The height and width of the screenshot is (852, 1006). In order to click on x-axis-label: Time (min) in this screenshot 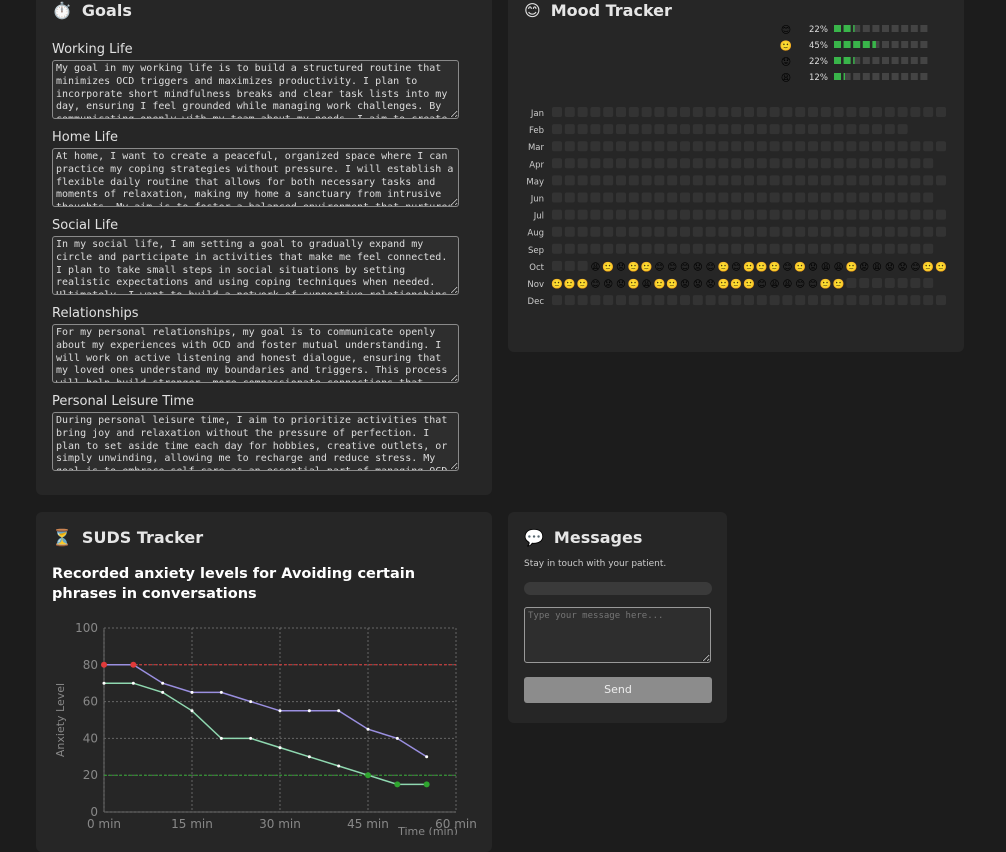, I will do `click(427, 830)`.